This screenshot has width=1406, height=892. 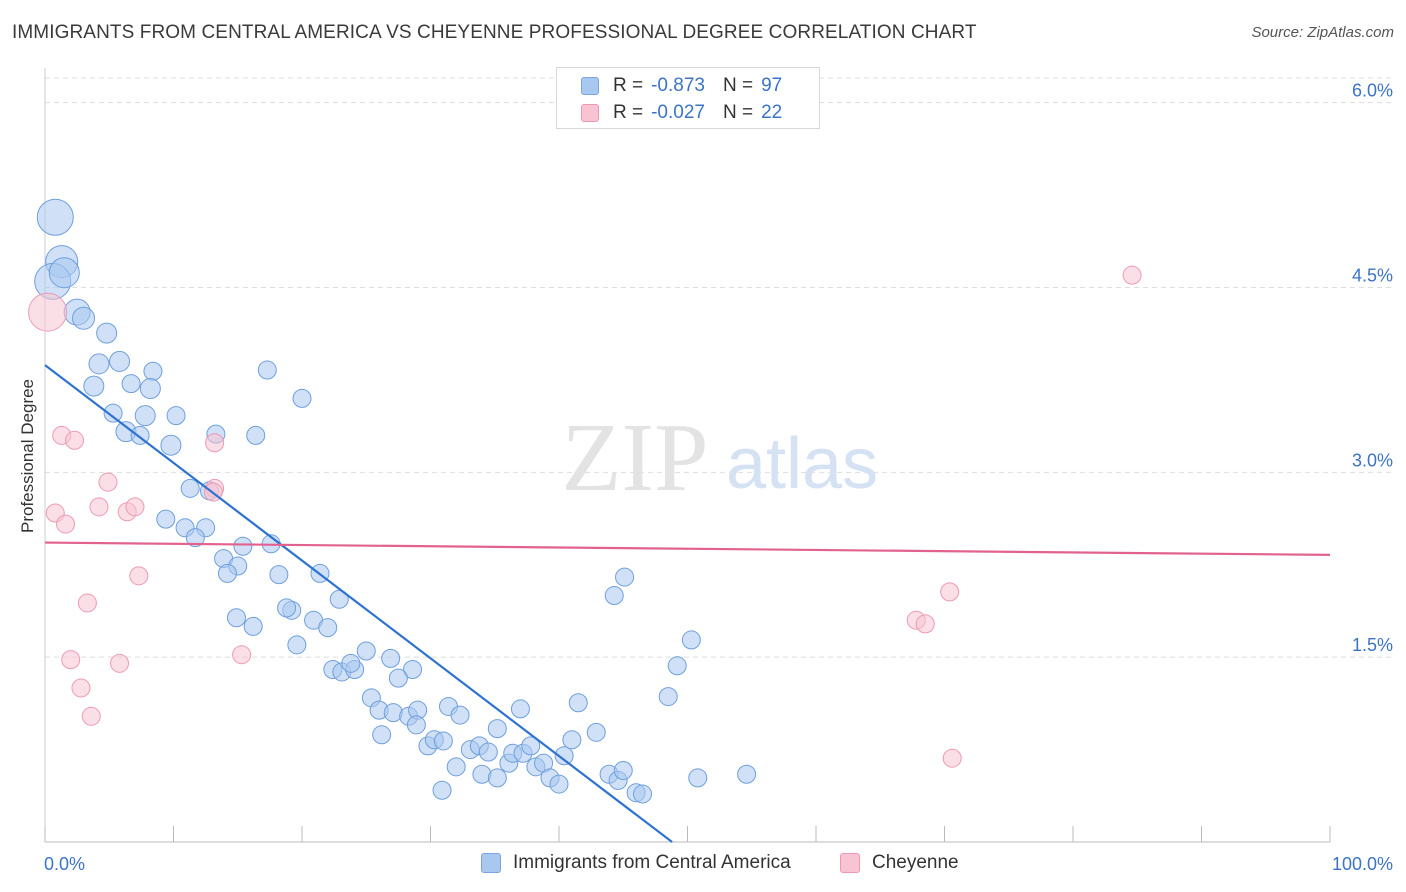 I want to click on legend-swatch-blue, so click(x=590, y=86).